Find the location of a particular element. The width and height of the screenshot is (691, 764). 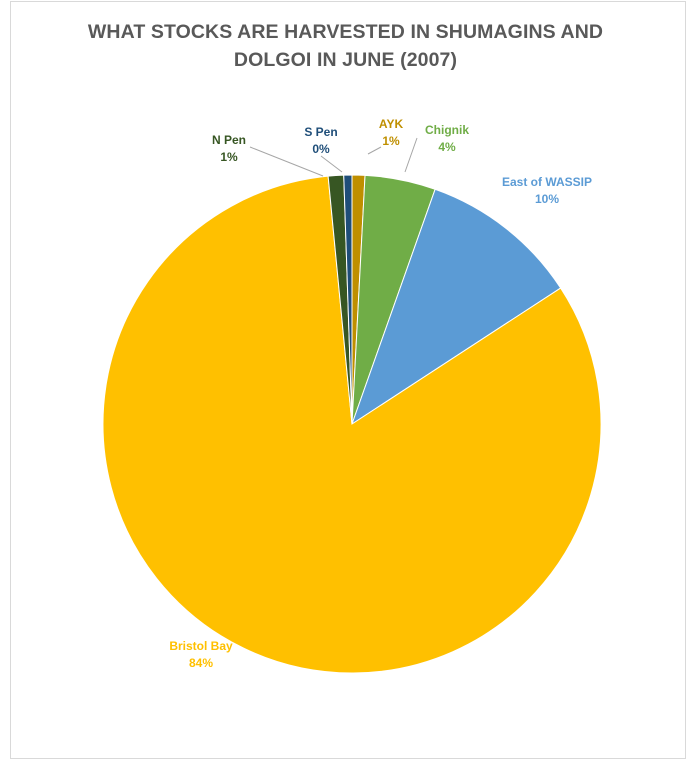

leader-line-n-pen is located at coordinates (286, 161).